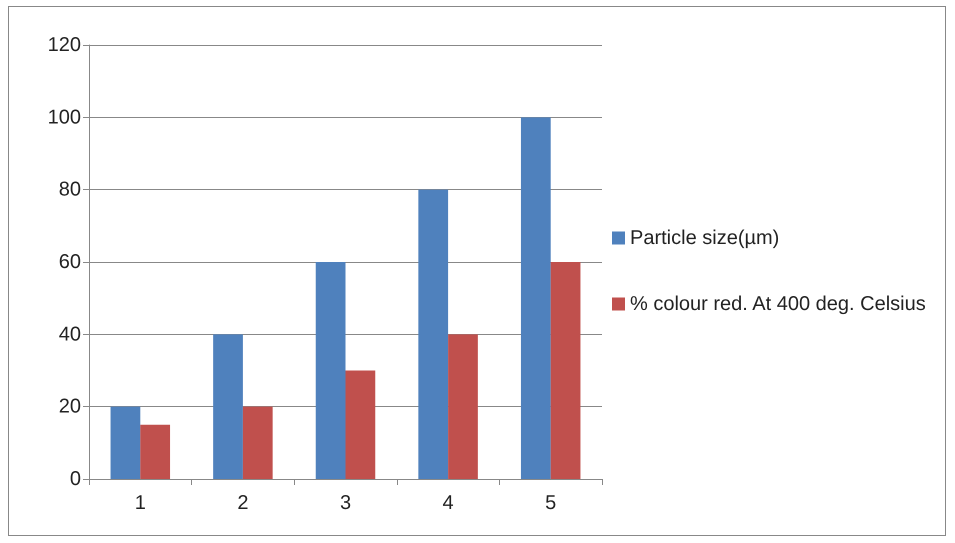 The image size is (955, 543). I want to click on x-tick-label: 1, so click(140, 503).